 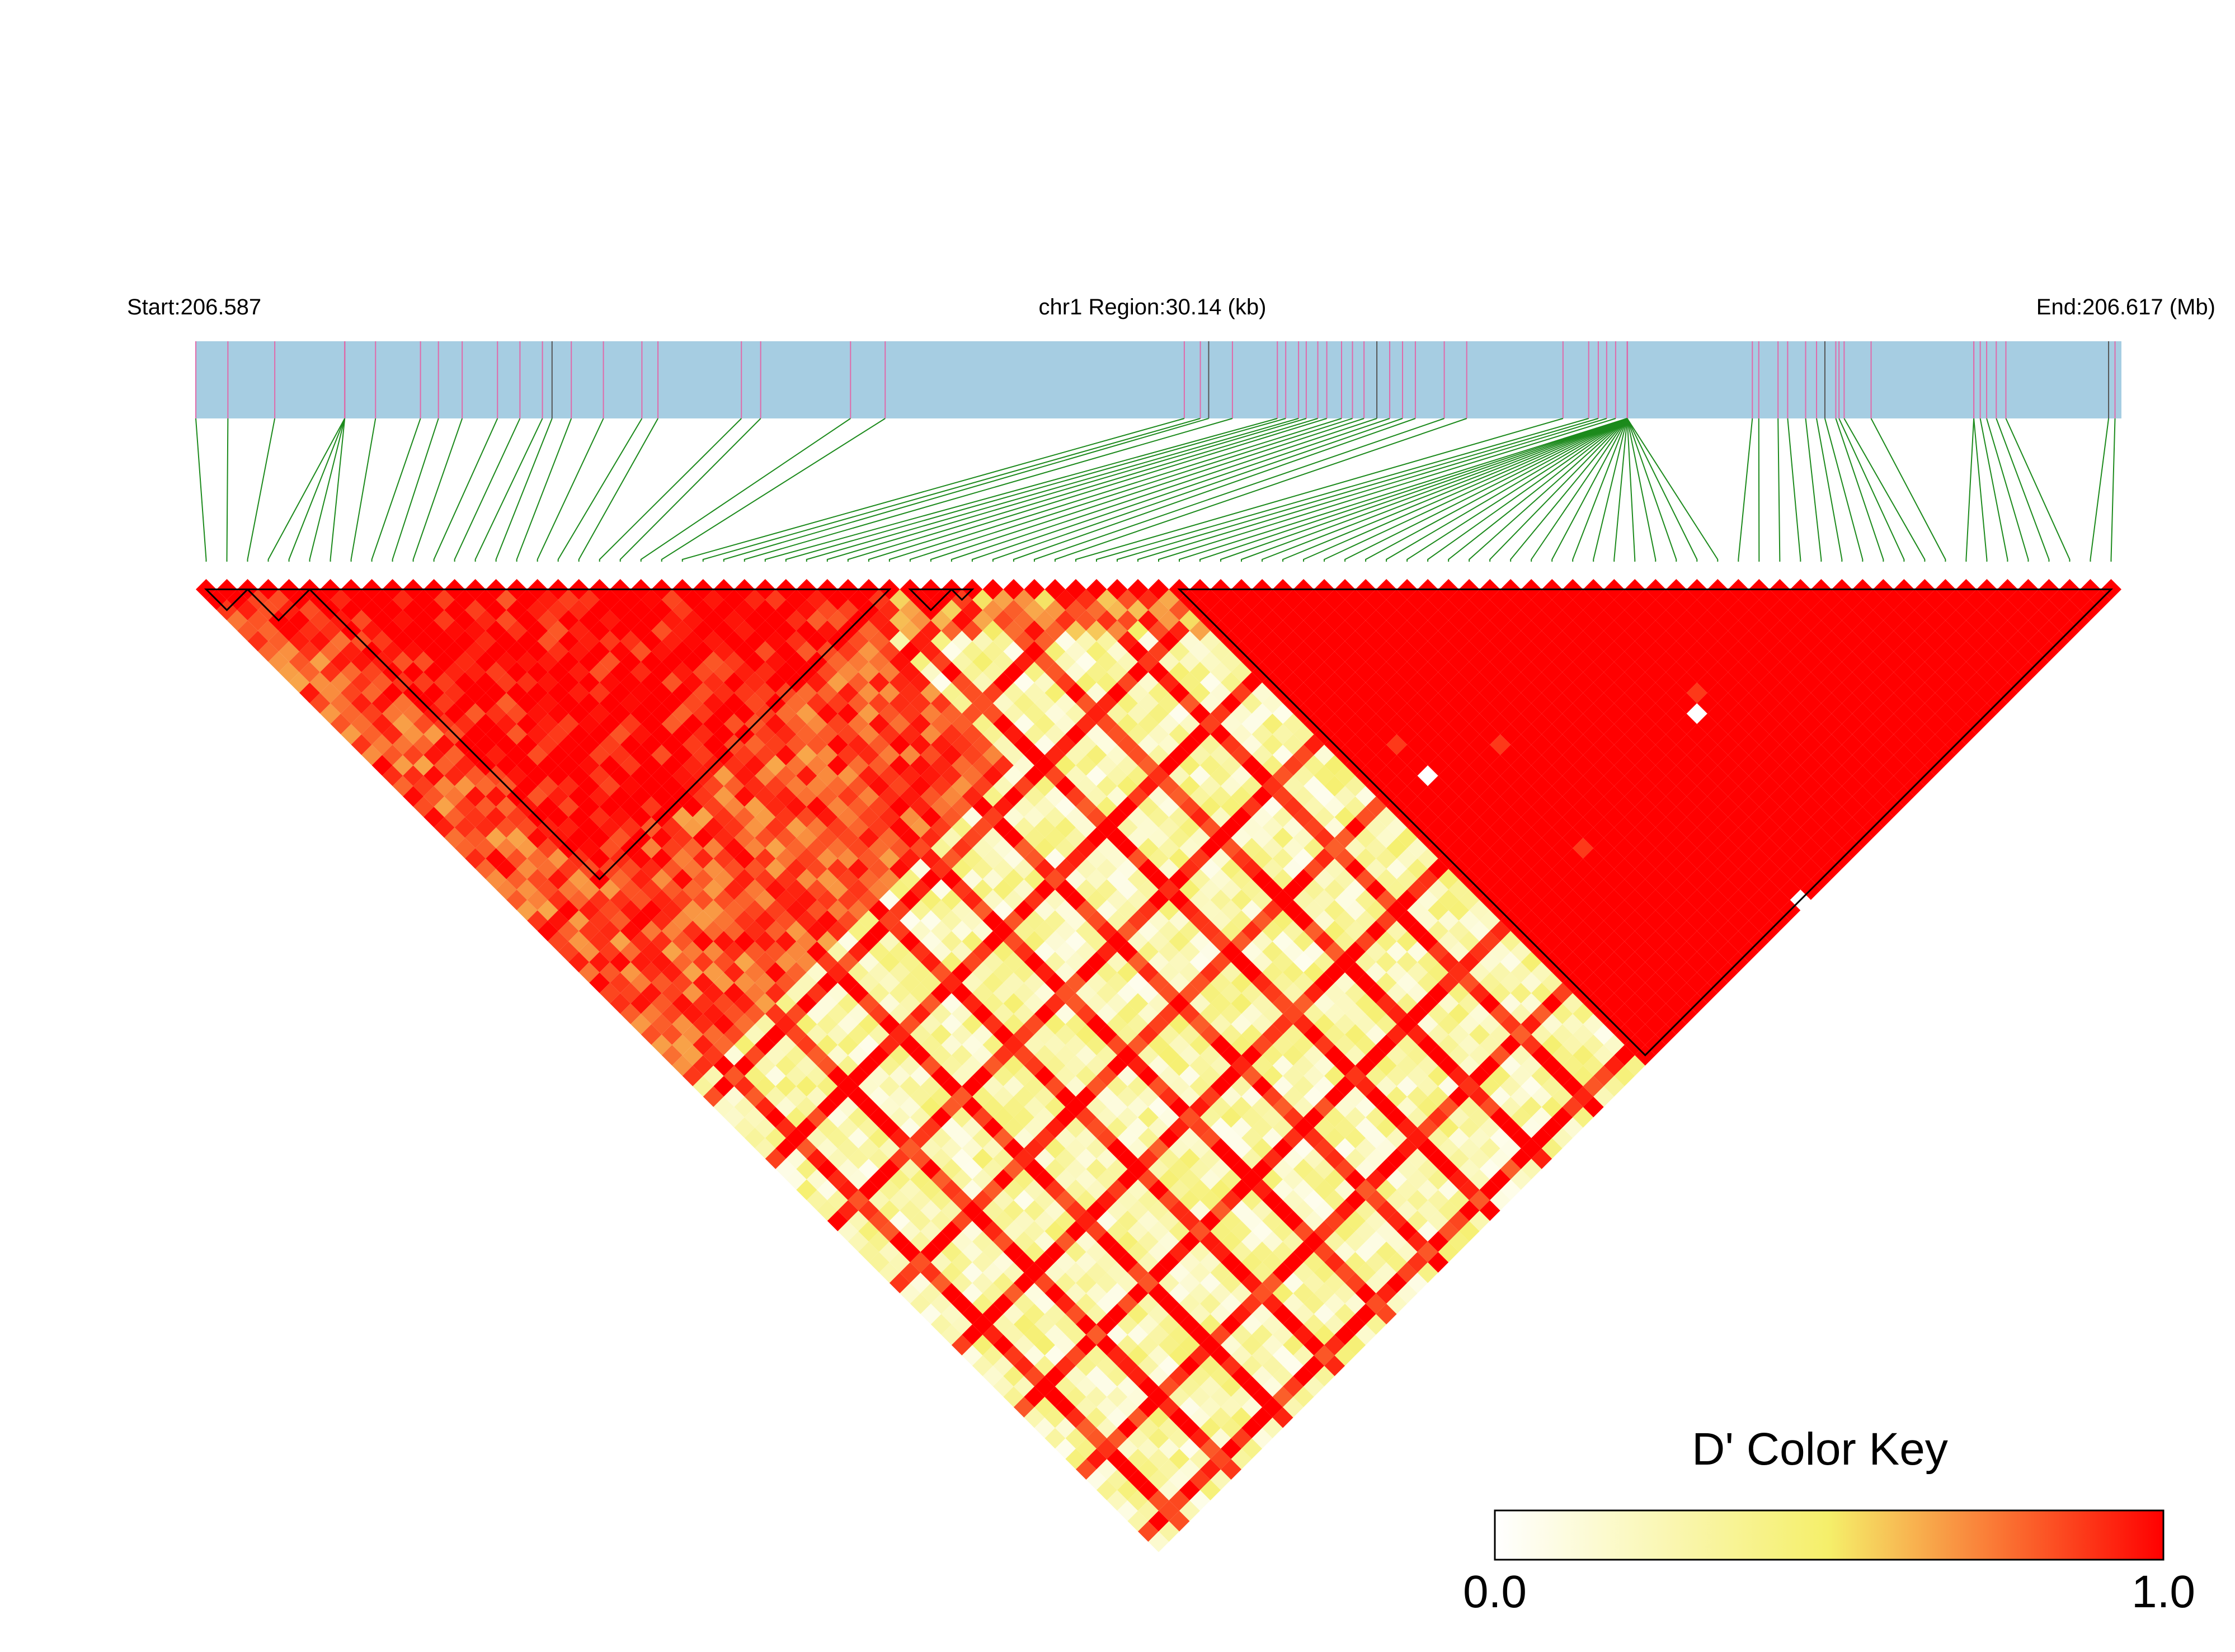 What do you see at coordinates (1820, 1450) in the screenshot?
I see `color-key-title: D' Color Key` at bounding box center [1820, 1450].